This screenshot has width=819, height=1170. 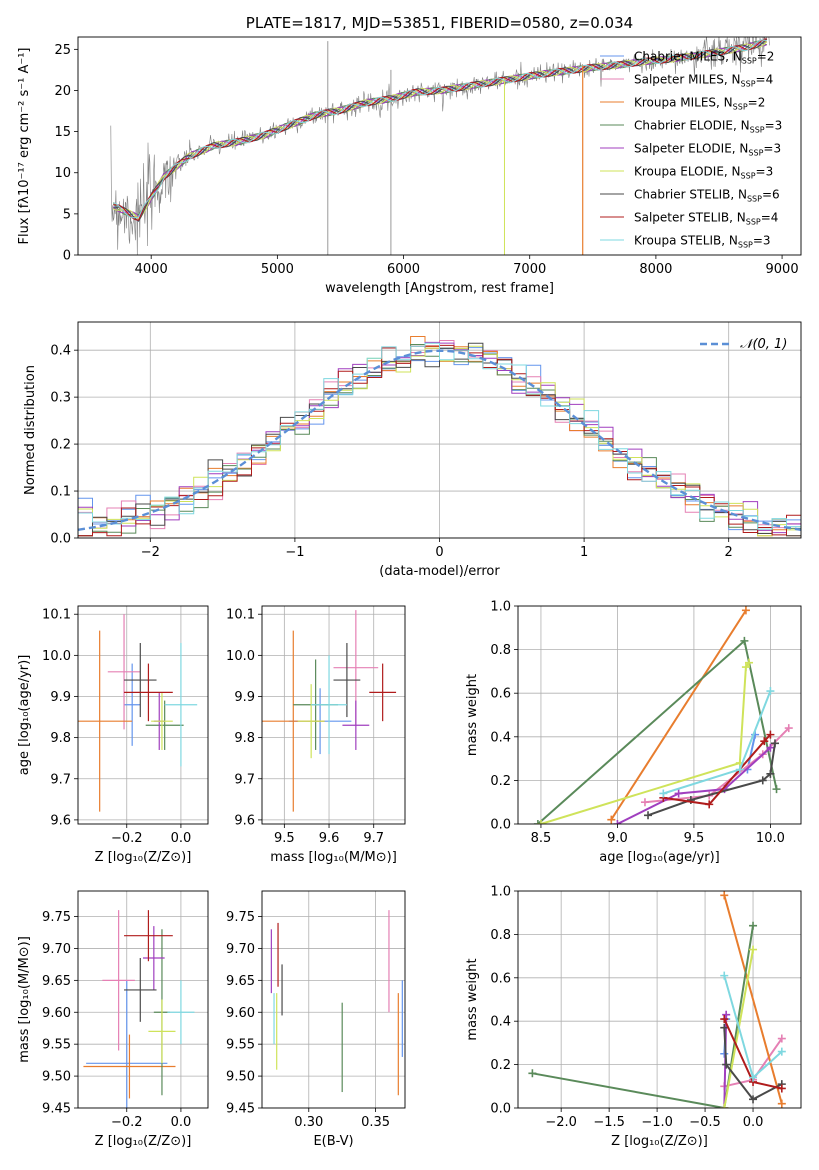 I want to click on y-tick-label: 9.55, so click(x=240, y=1045).